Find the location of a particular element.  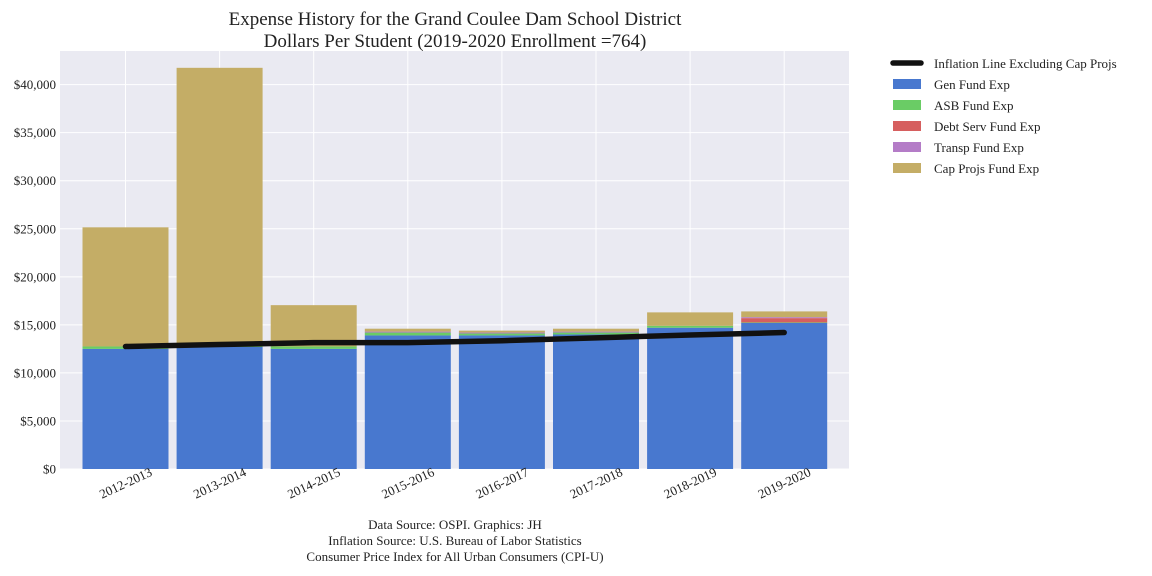

bar-cap-projs-fund-exp-2016-2017 is located at coordinates (501, 331).